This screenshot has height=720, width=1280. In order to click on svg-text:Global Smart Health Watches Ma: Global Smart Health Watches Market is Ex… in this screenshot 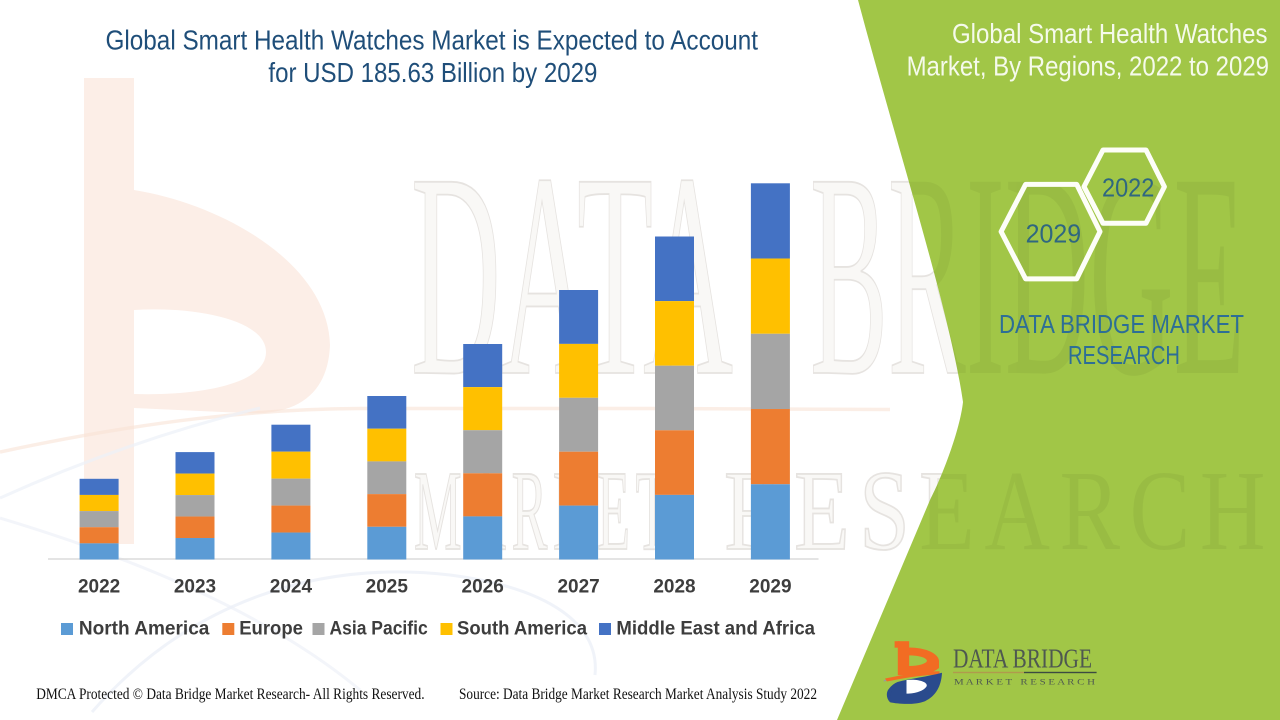, I will do `click(432, 40)`.